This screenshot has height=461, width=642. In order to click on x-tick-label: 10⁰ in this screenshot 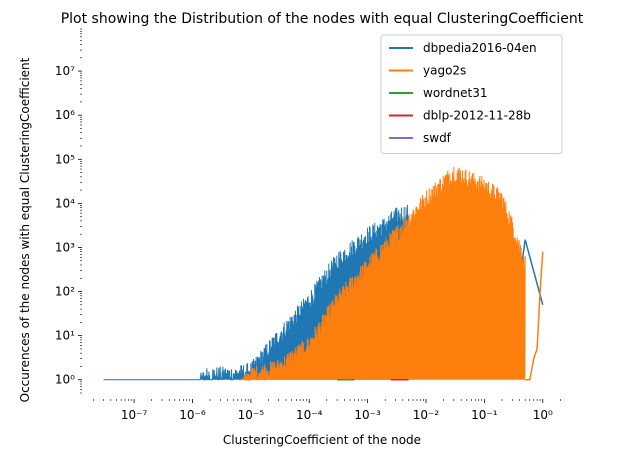, I will do `click(543, 415)`.